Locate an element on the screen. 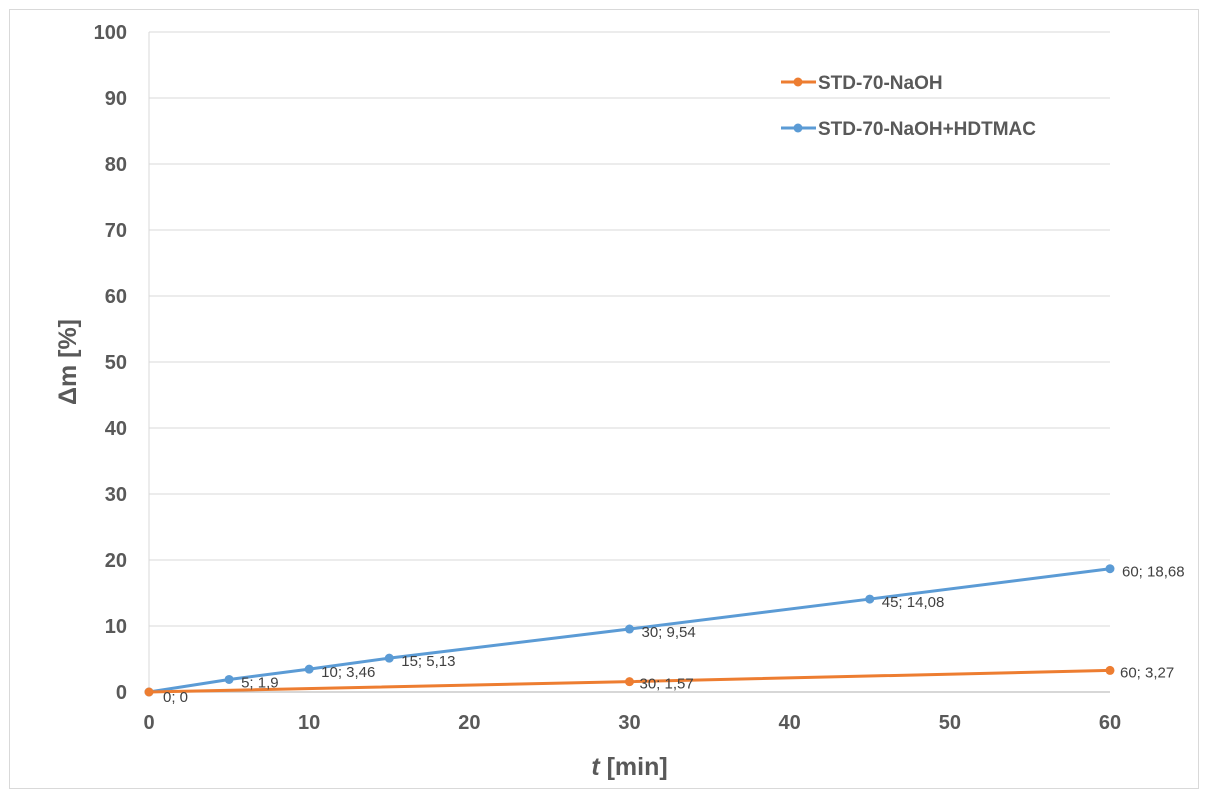 Image resolution: width=1207 pixels, height=797 pixels. y-tick-label: 40 is located at coordinates (116, 429).